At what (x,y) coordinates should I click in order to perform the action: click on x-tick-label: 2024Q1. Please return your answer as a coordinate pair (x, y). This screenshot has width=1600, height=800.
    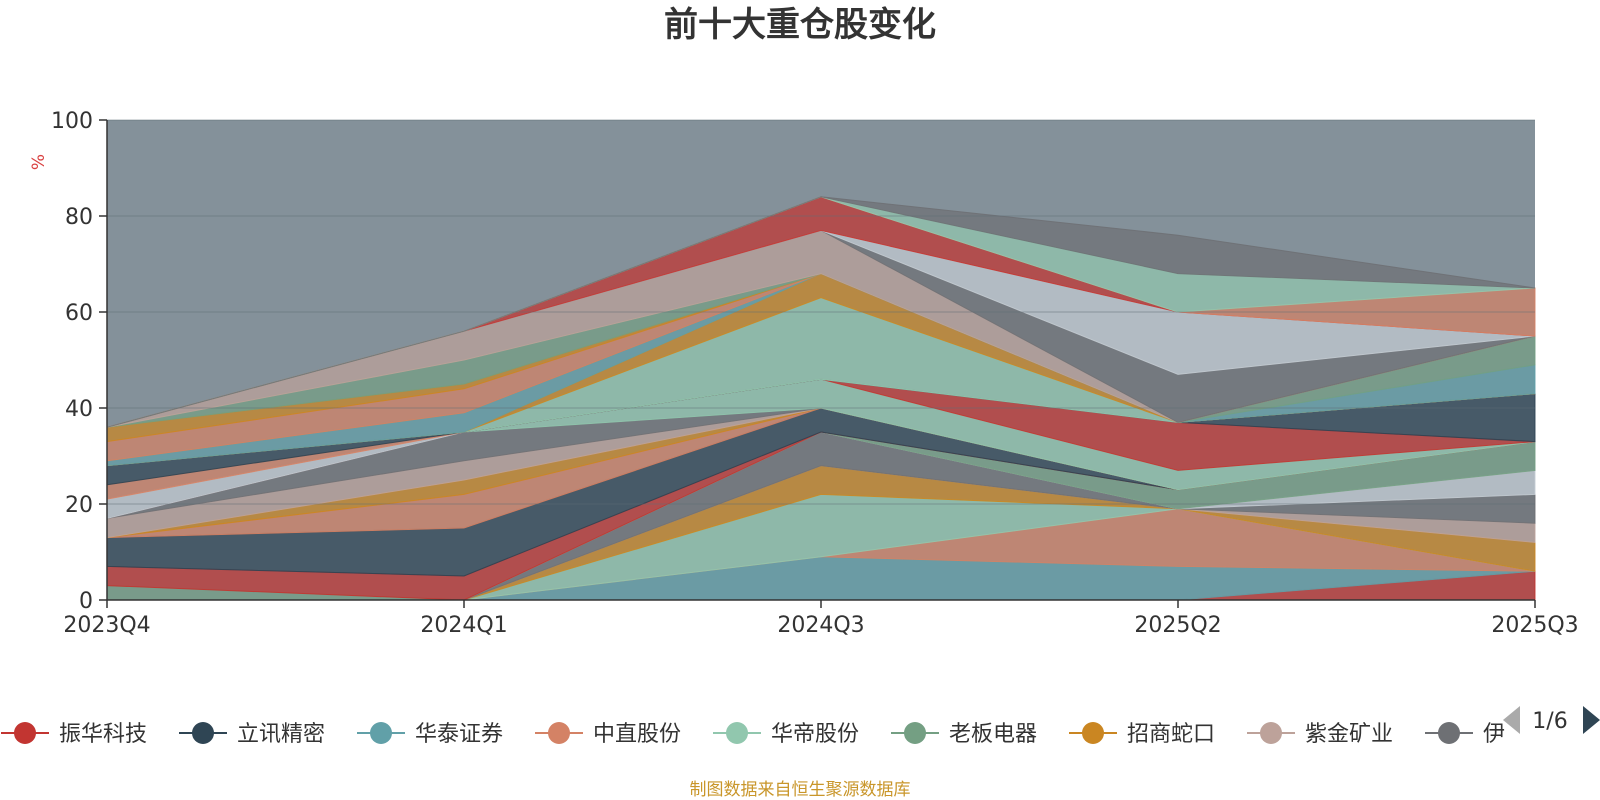
    Looking at the image, I should click on (463, 625).